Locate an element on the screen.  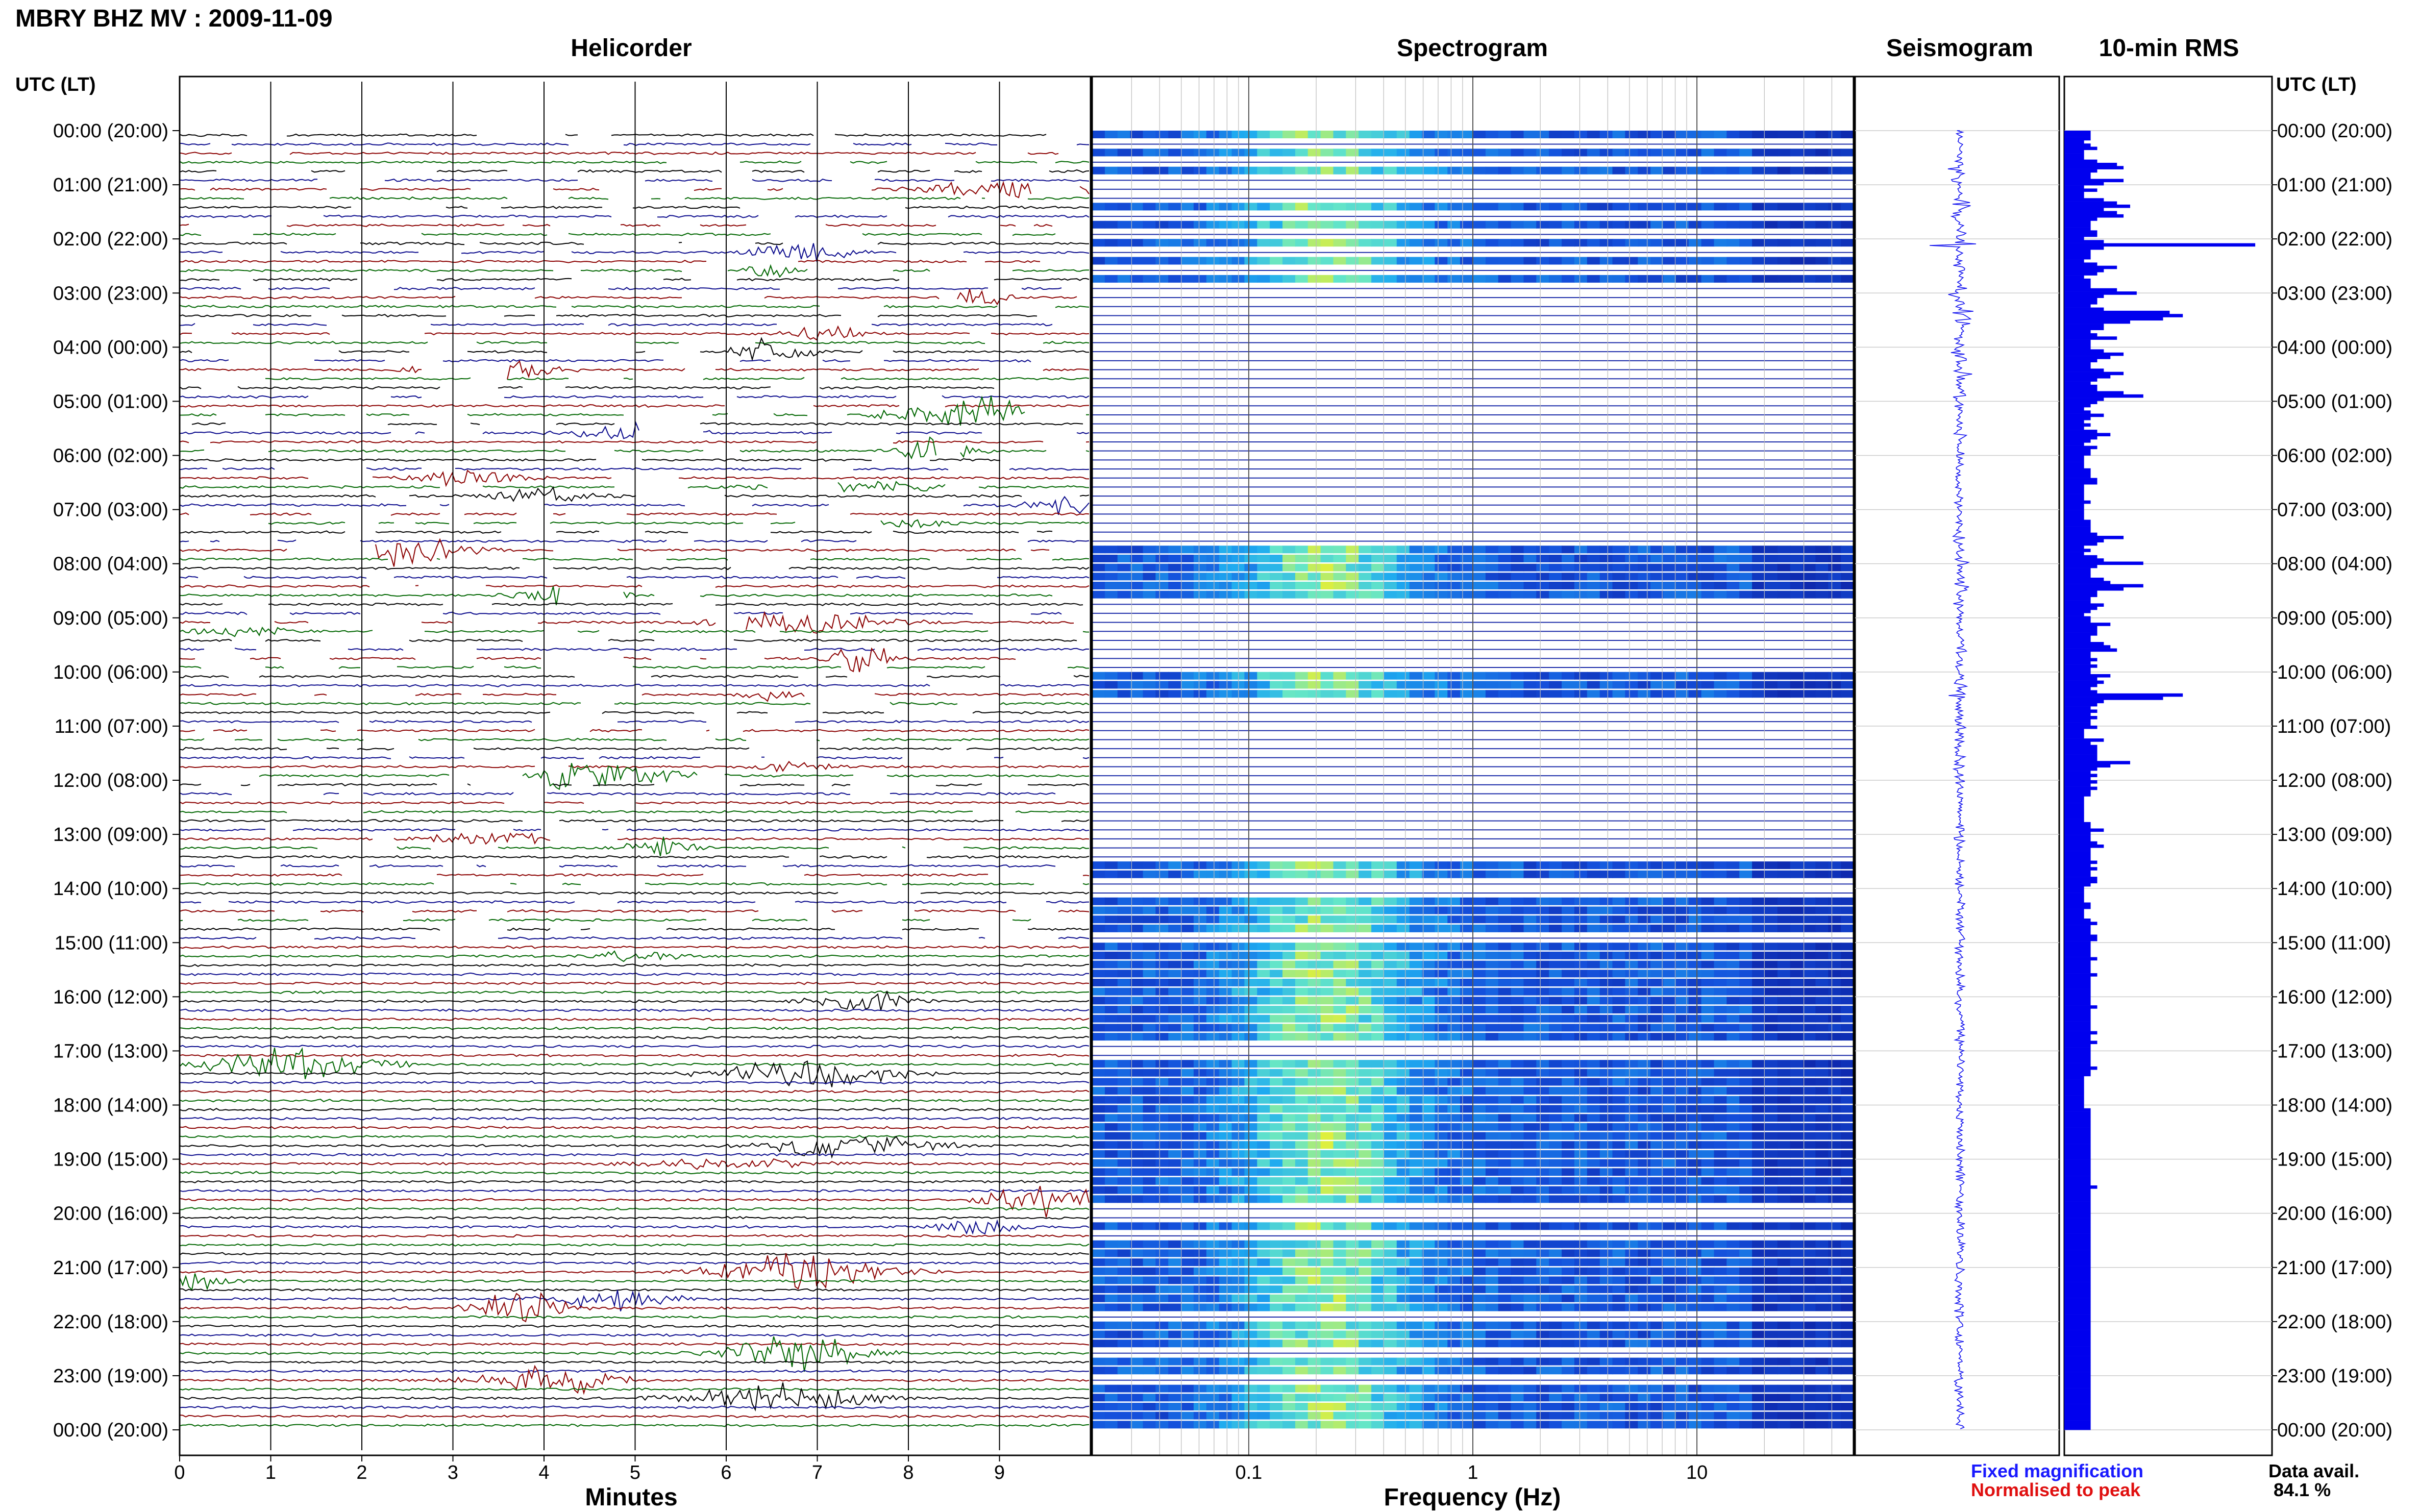
left-time-label: 15:00 (11:00) is located at coordinates (111, 943).